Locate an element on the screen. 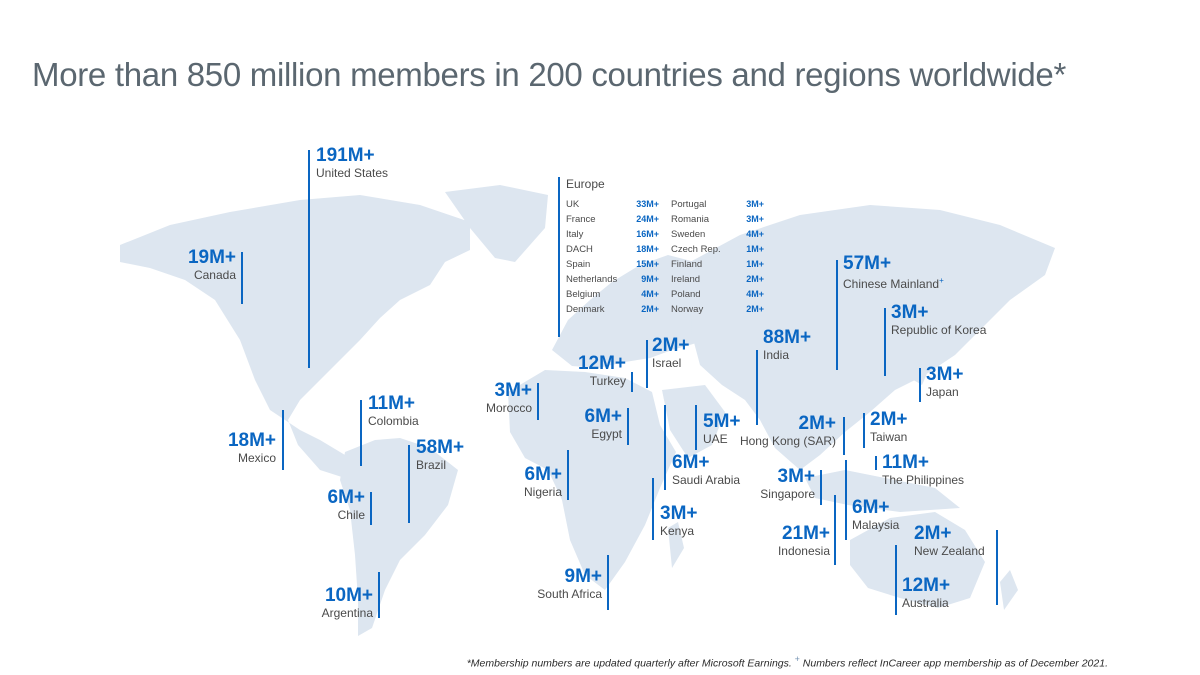 The image size is (1200, 675). country-name: Republic of Korea is located at coordinates (939, 330).